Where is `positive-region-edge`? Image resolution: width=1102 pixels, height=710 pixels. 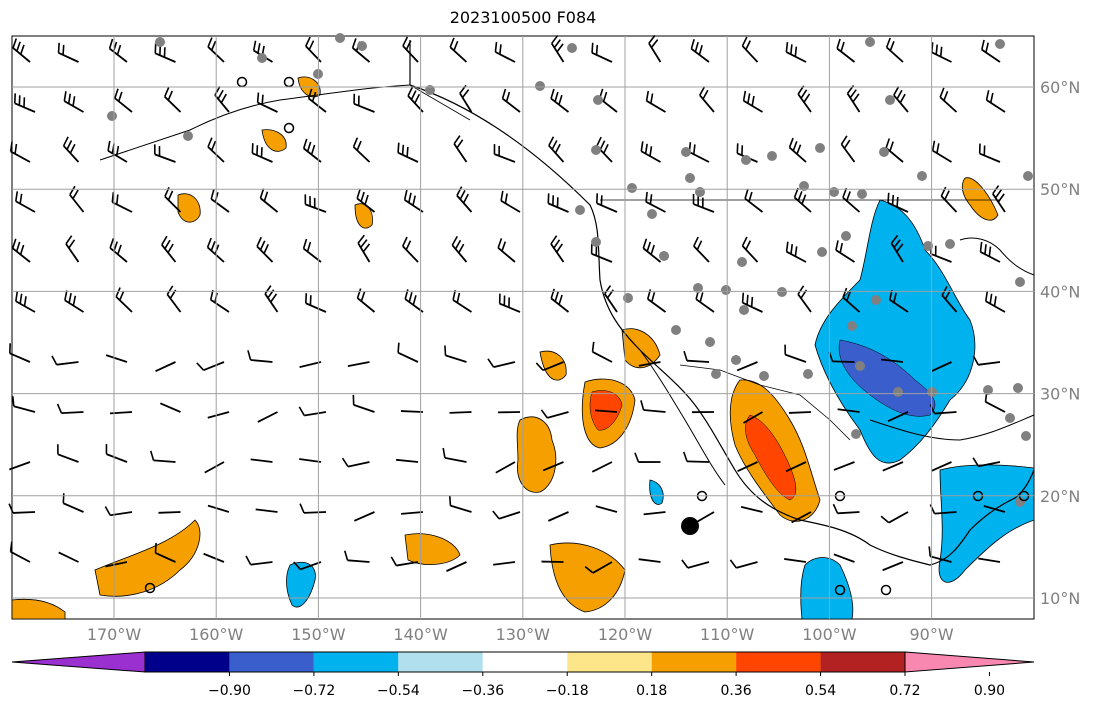
positive-region-edge is located at coordinates (38, 609).